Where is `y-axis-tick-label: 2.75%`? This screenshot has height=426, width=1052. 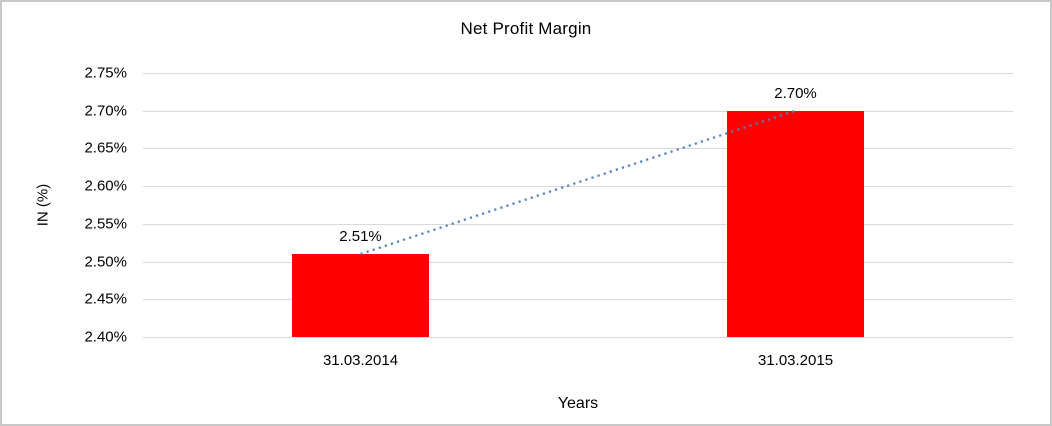 y-axis-tick-label: 2.75% is located at coordinates (105, 73).